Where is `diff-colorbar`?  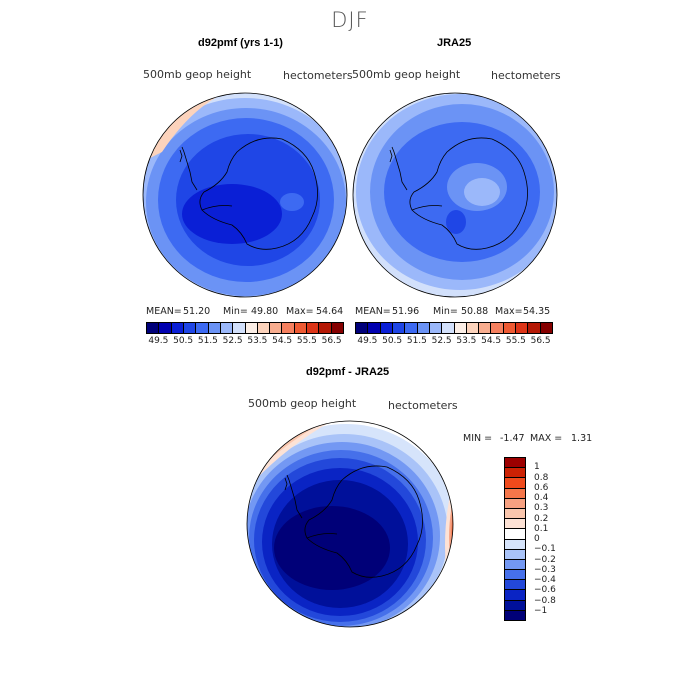
diff-colorbar is located at coordinates (515, 539).